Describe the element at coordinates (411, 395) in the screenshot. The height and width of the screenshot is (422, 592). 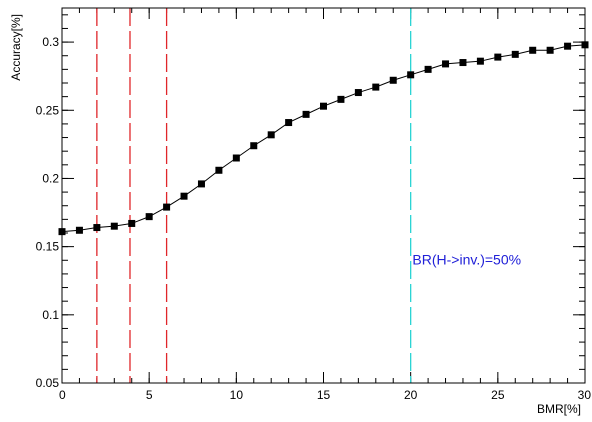
I see `x-tick-label: 20` at that location.